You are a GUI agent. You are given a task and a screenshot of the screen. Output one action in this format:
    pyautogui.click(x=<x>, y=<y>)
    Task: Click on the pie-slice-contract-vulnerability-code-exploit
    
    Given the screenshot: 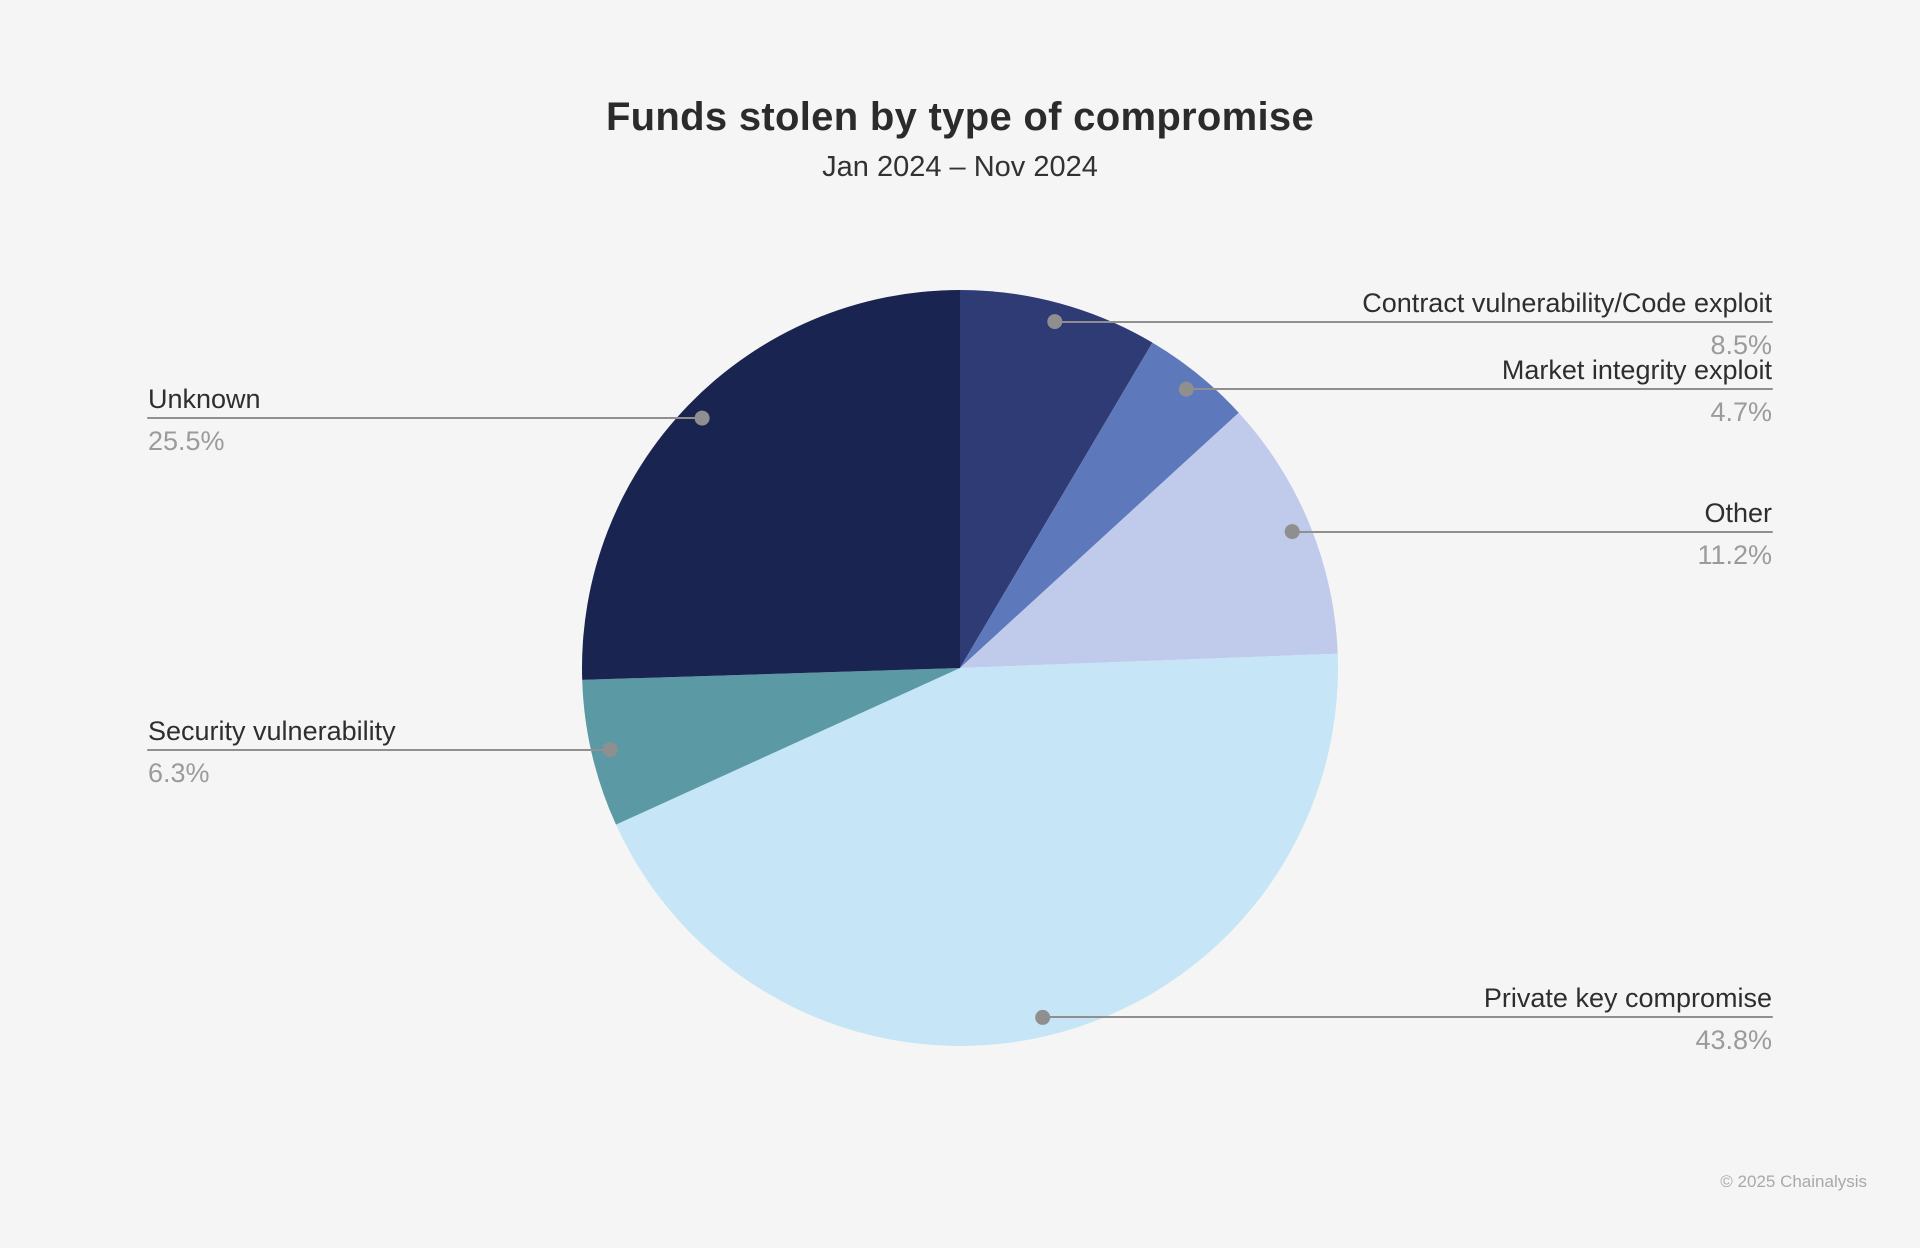 What is the action you would take?
    pyautogui.click(x=1056, y=479)
    